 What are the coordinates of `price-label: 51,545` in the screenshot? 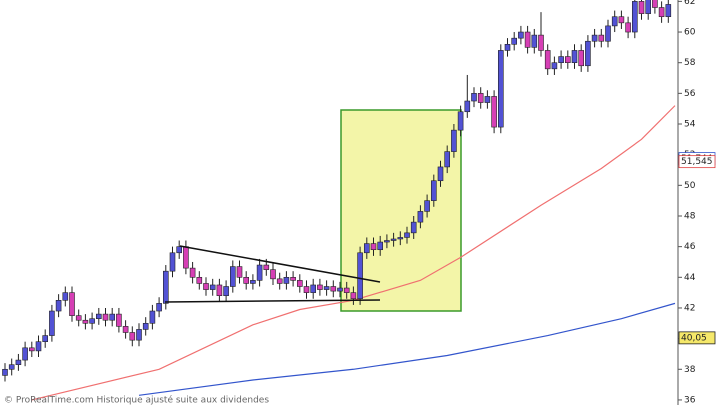 It's located at (697, 162).